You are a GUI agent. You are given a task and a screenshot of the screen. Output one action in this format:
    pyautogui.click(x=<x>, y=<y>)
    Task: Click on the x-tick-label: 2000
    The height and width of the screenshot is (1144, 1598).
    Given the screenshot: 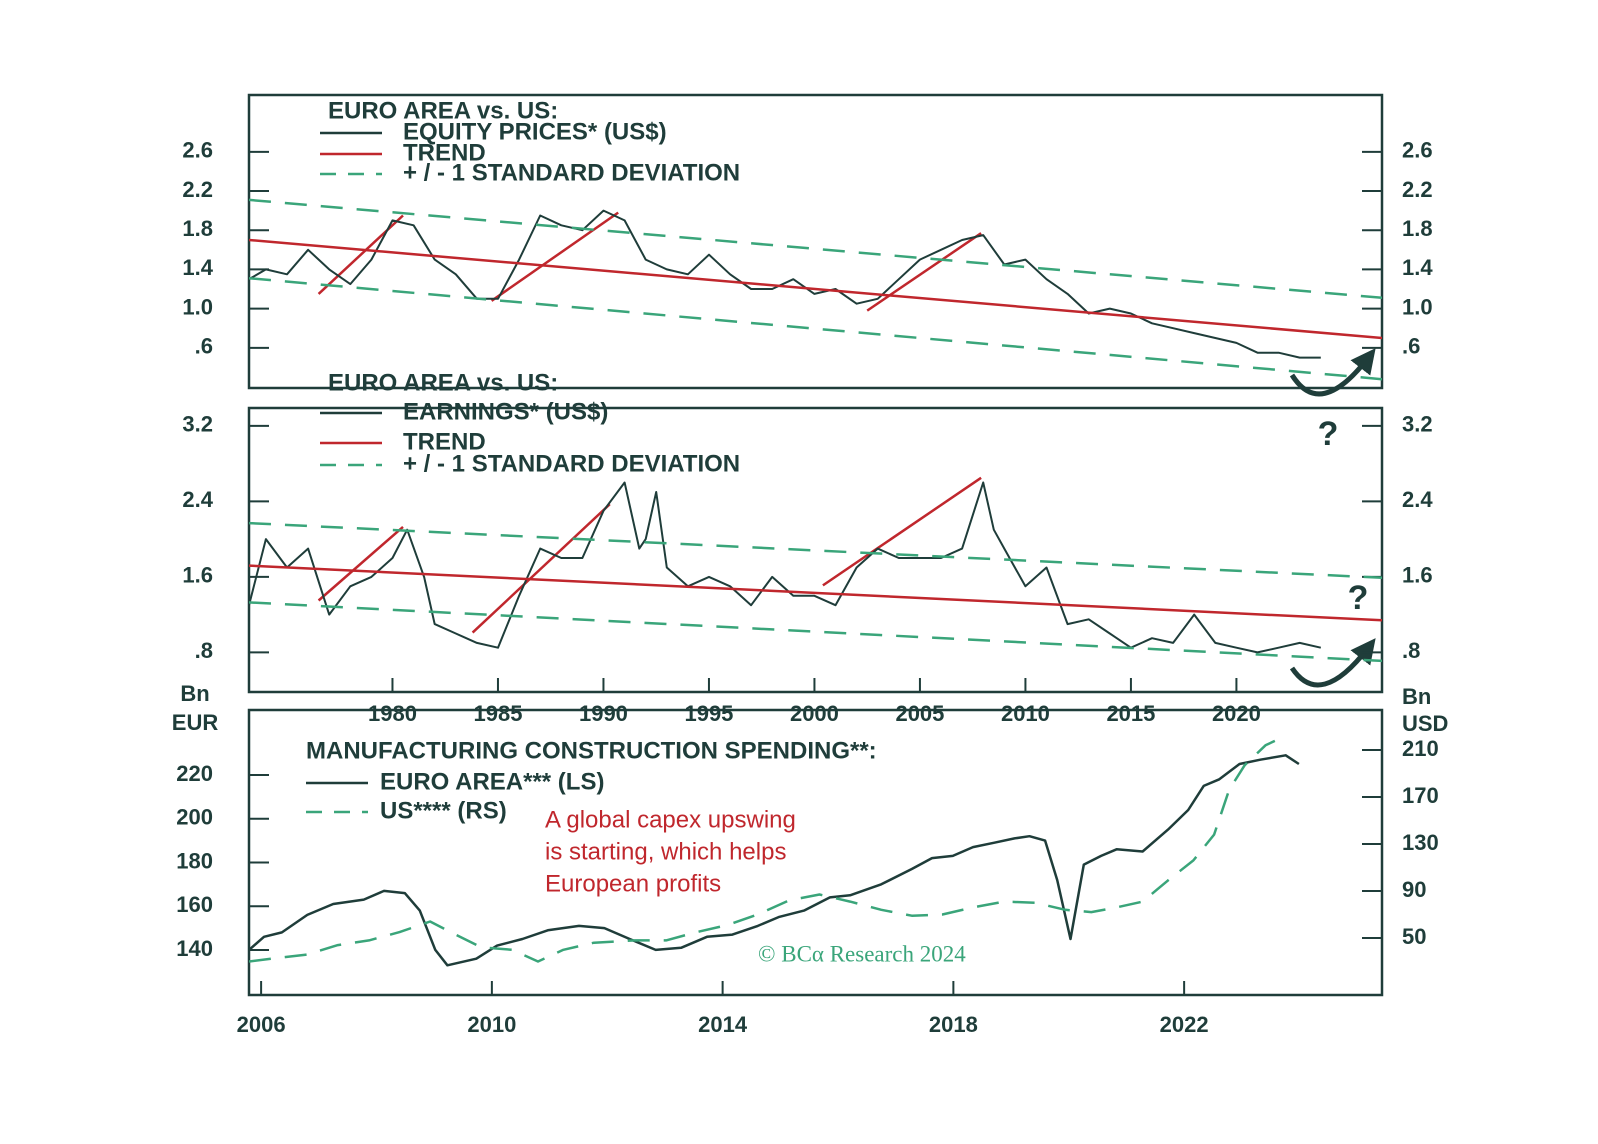 What is the action you would take?
    pyautogui.click(x=814, y=713)
    